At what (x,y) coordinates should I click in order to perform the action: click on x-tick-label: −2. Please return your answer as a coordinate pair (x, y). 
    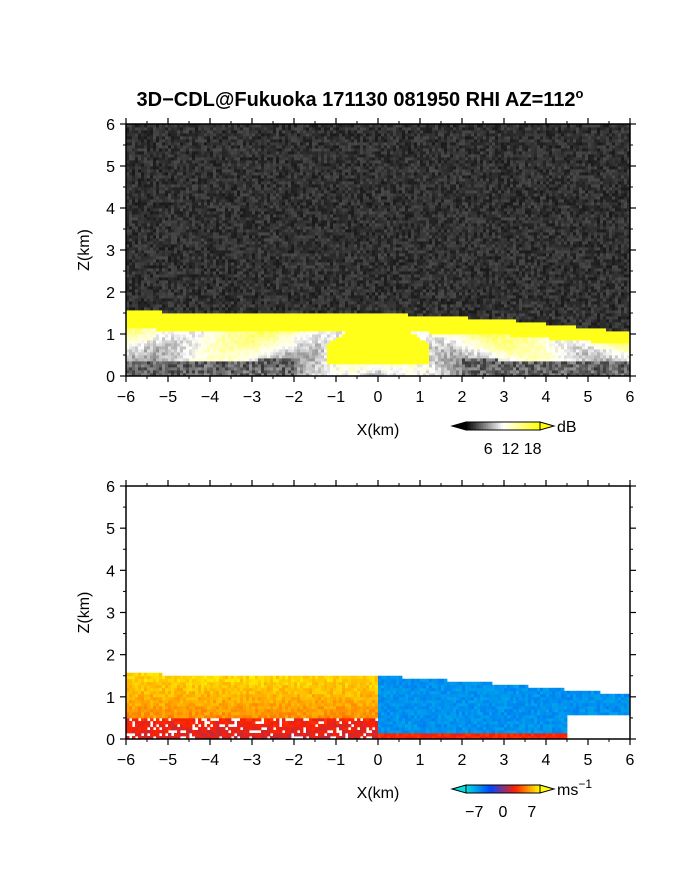
    Looking at the image, I should click on (294, 397).